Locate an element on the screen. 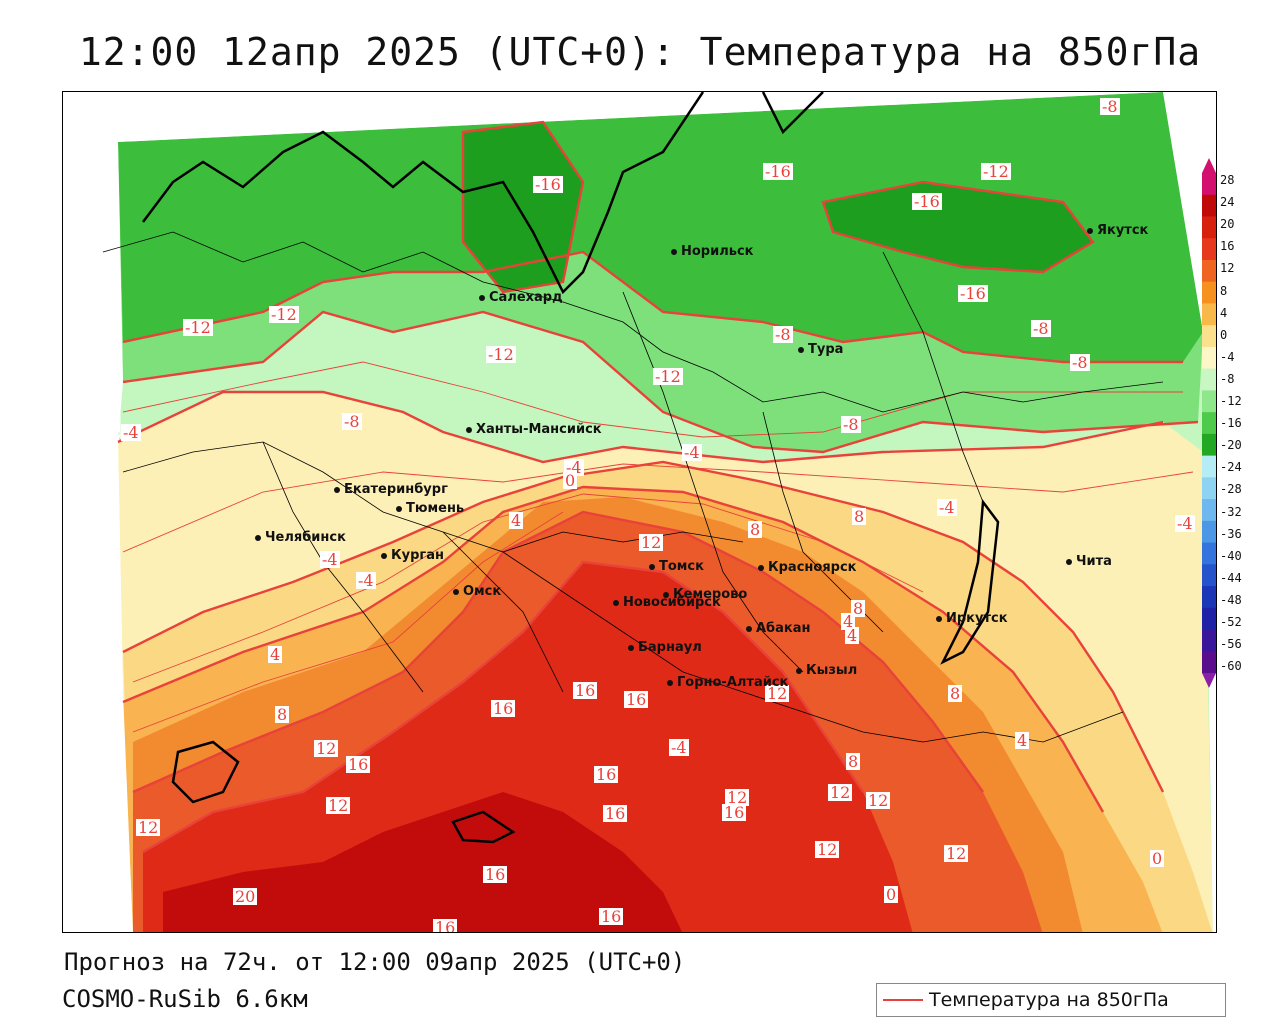 The height and width of the screenshot is (1024, 1280). city-name: Кызыл is located at coordinates (832, 670).